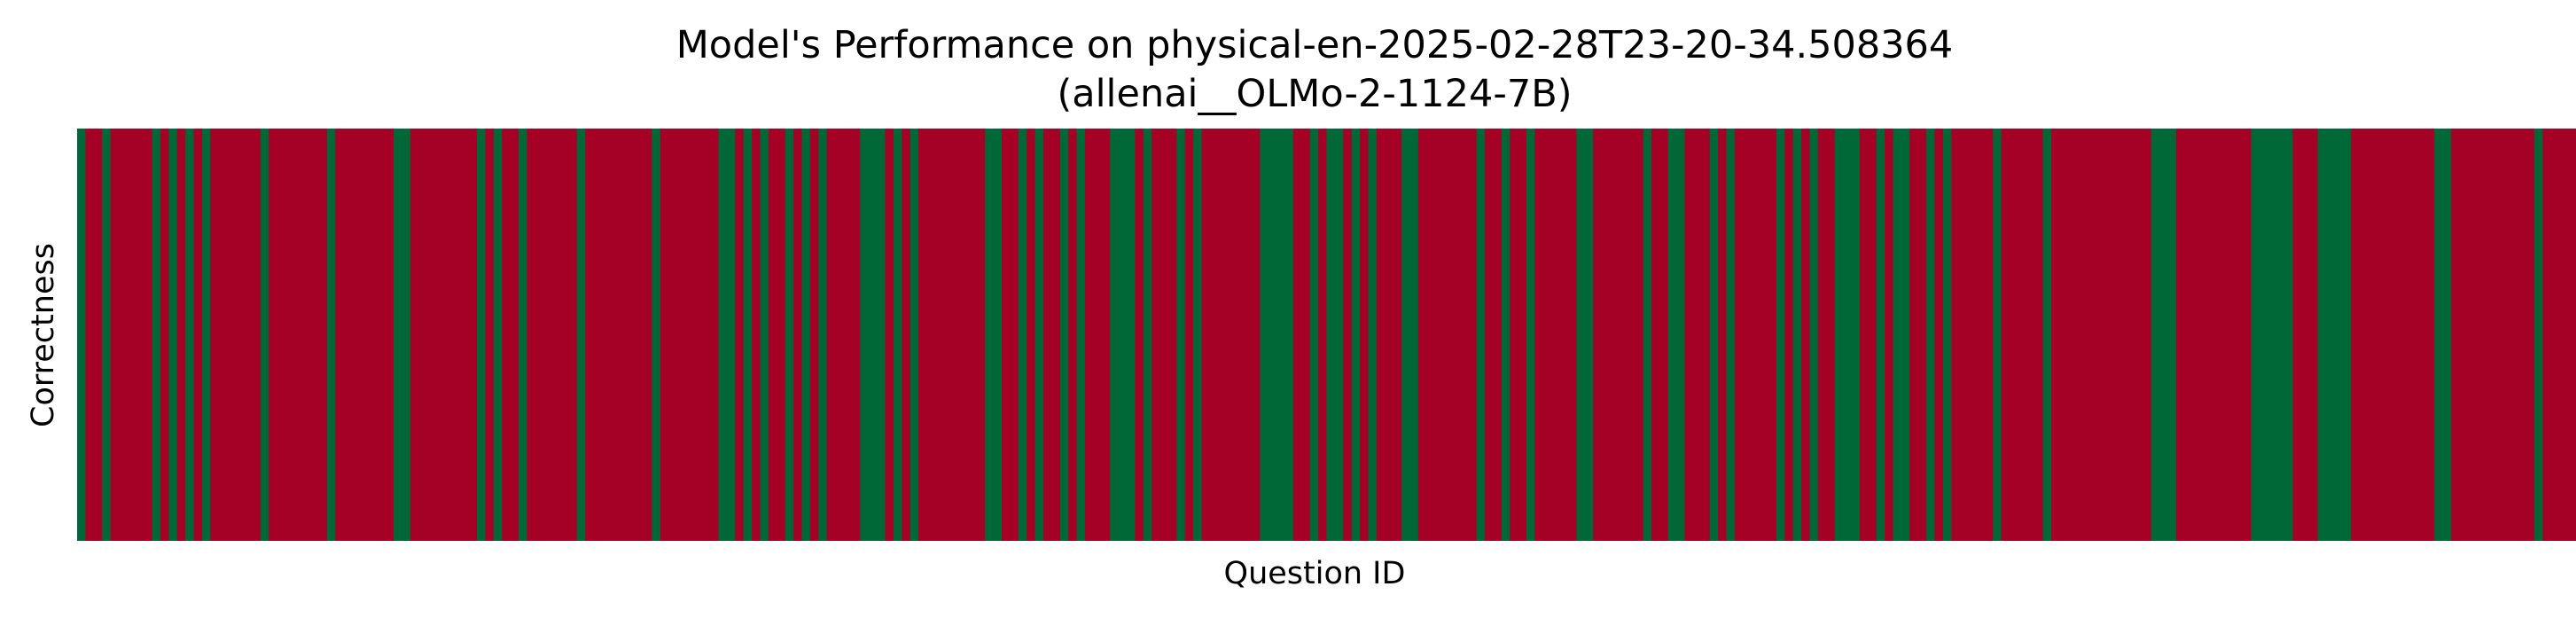 Image resolution: width=2576 pixels, height=618 pixels. What do you see at coordinates (1314, 94) in the screenshot?
I see `chart-subtitle: (allenai__OLMo-2-1124-7B)` at bounding box center [1314, 94].